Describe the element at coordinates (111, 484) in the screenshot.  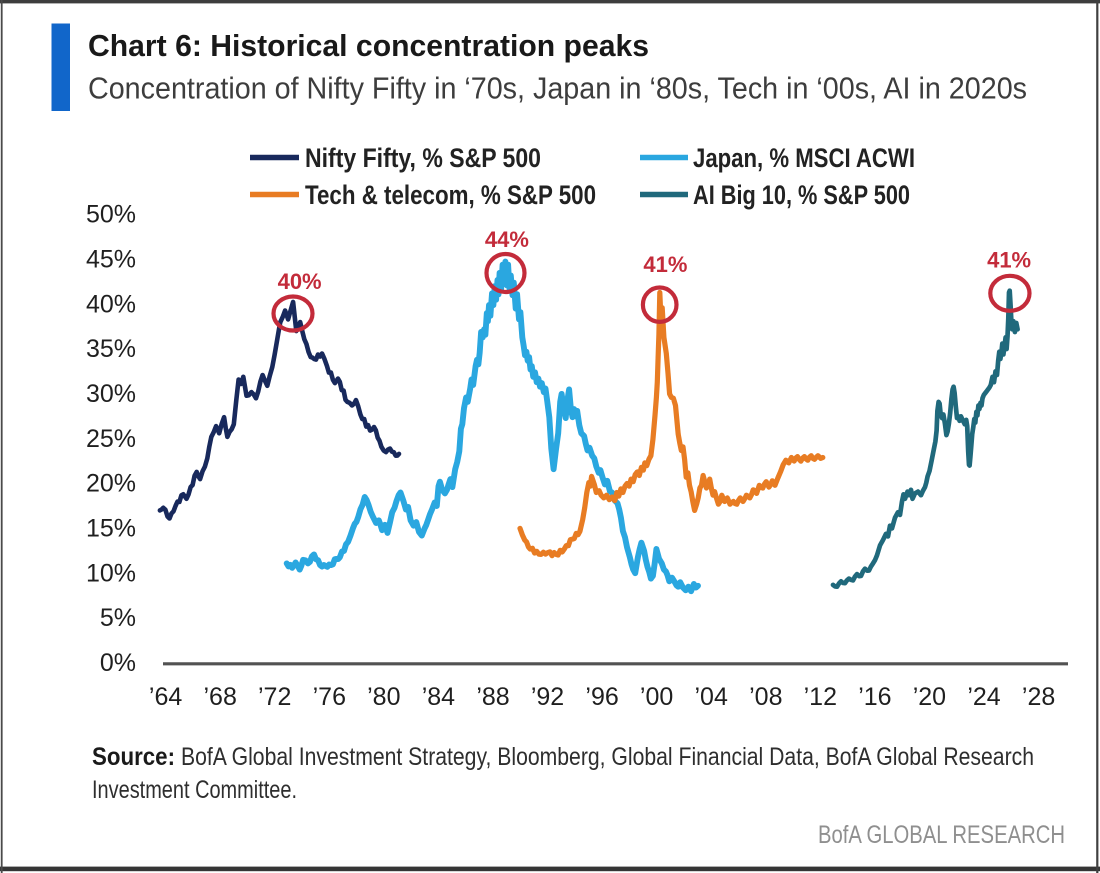
I see `svg-text: 20%` at that location.